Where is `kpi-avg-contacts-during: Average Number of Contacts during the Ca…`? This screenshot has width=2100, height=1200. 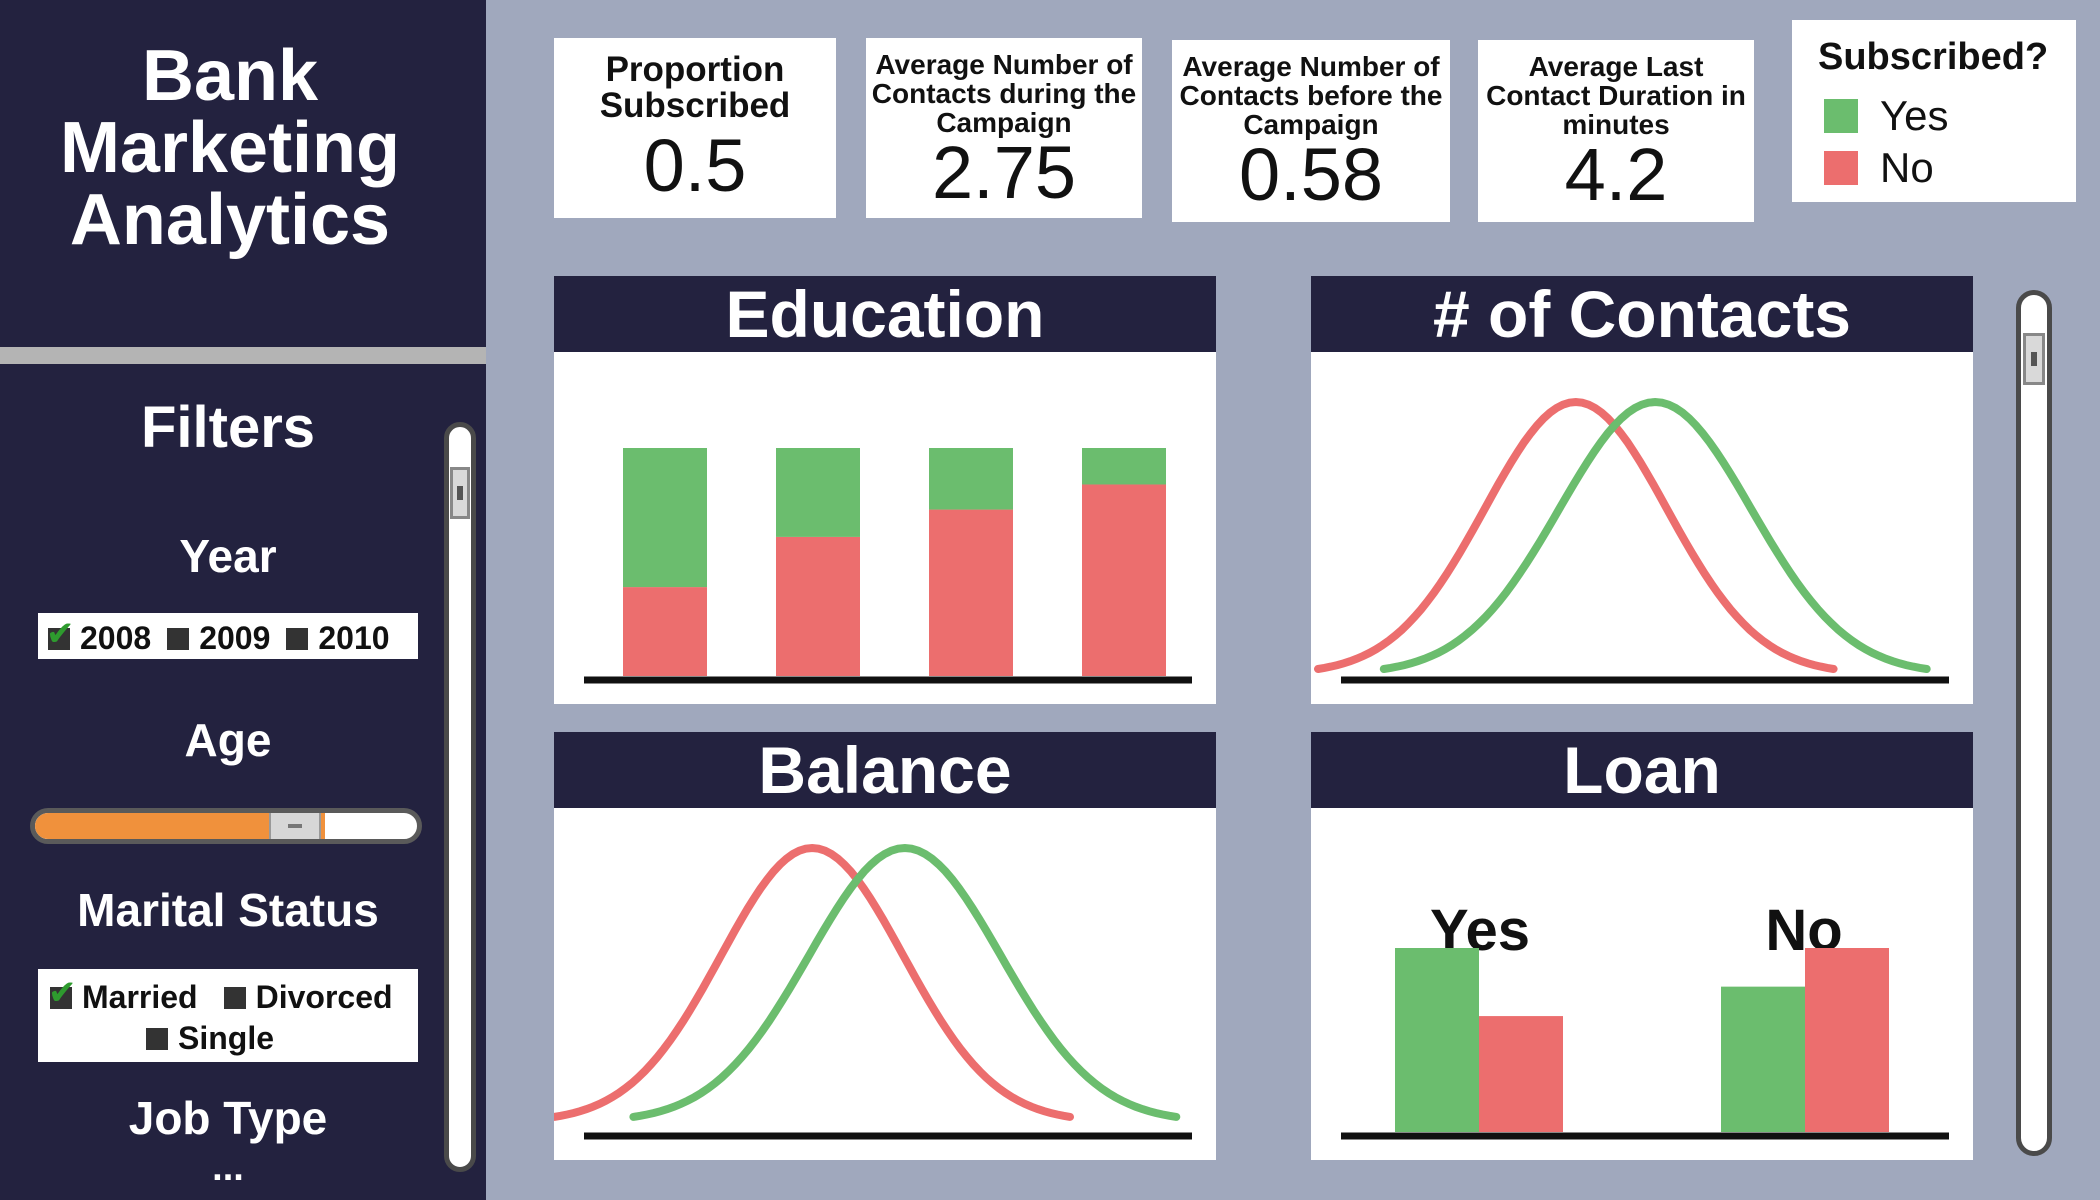 kpi-avg-contacts-during: Average Number of Contacts during the Ca… is located at coordinates (1004, 128).